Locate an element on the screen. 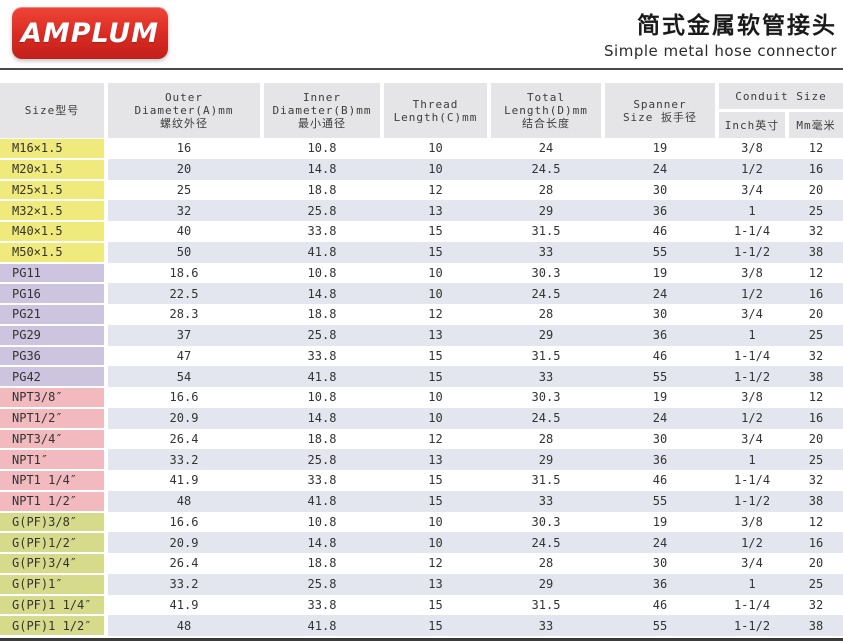 This screenshot has height=641, width=843. size-cell: NPT1 1/2″ is located at coordinates (52, 501).